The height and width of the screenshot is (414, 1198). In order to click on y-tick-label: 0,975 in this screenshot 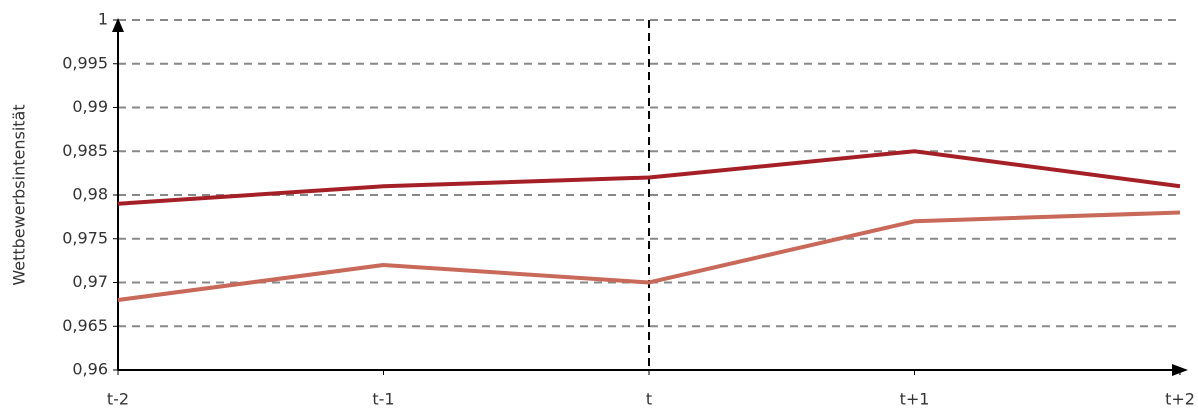, I will do `click(85, 237)`.